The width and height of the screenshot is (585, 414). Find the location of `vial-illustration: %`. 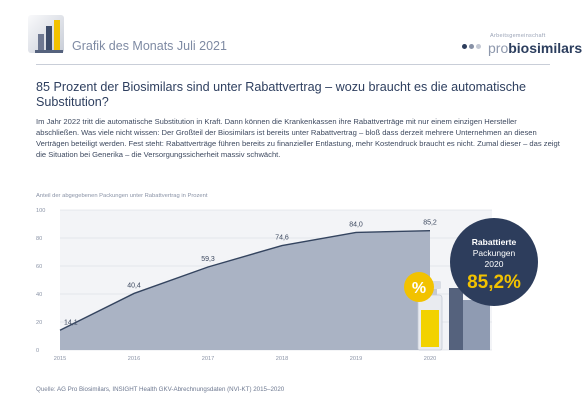

vial-illustration: % is located at coordinates (447, 311).